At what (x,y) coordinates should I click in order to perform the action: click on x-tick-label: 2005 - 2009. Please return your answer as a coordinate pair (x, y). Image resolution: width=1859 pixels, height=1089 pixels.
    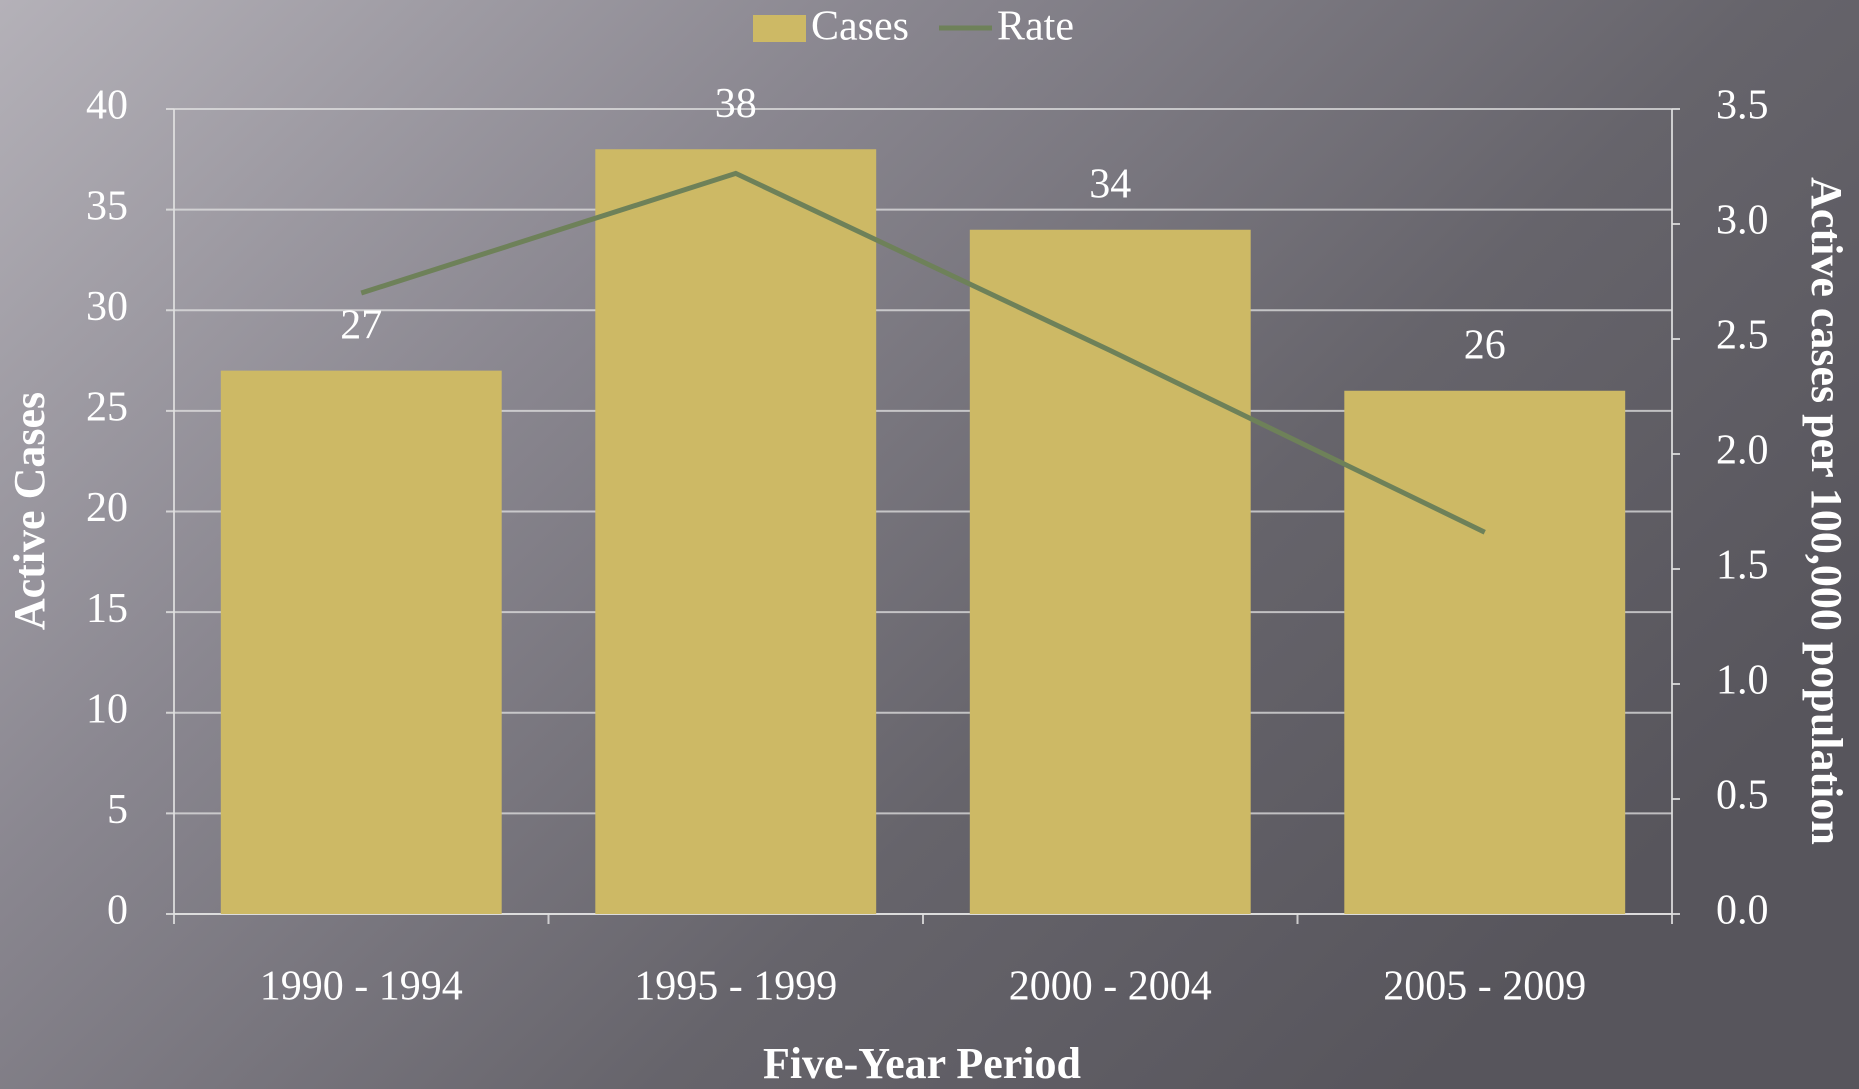
    Looking at the image, I should click on (1484, 987).